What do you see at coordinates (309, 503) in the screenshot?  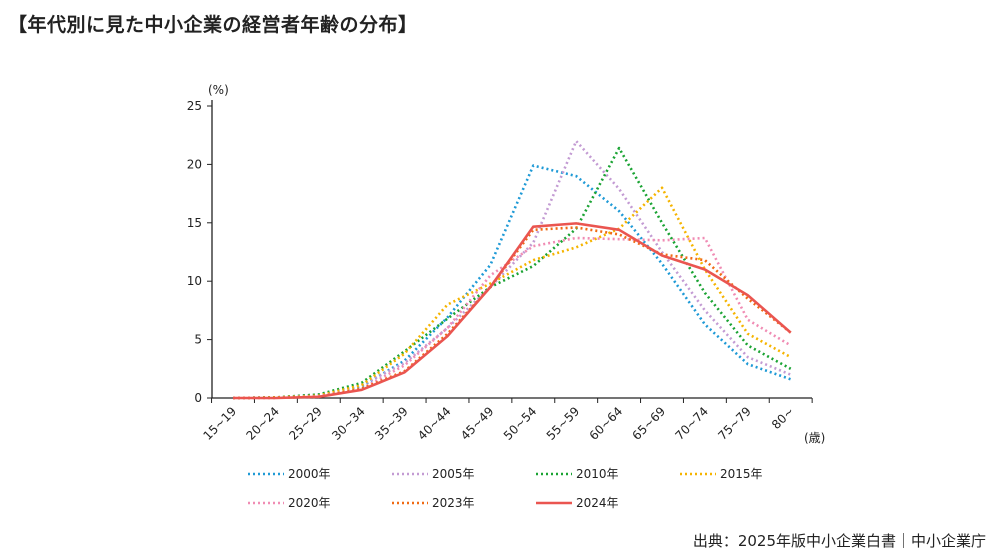 I see `legend-label: 2020年` at bounding box center [309, 503].